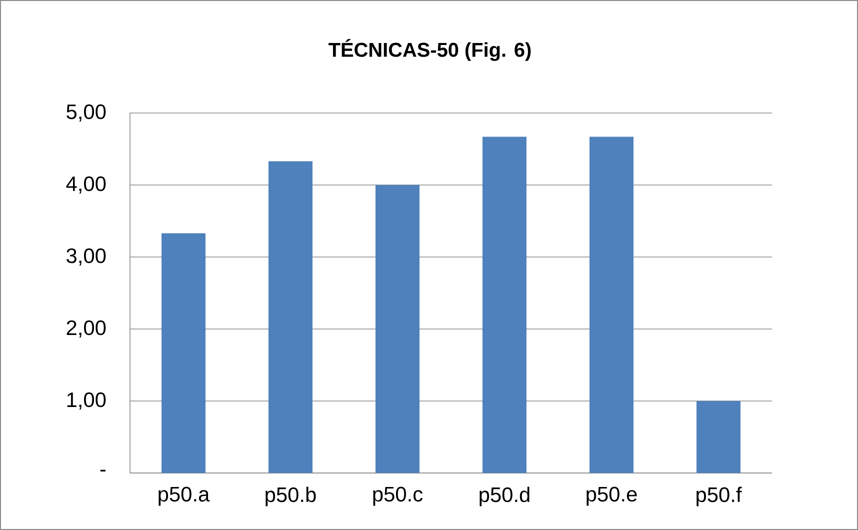 Image resolution: width=858 pixels, height=530 pixels. What do you see at coordinates (86, 113) in the screenshot?
I see `y-tick-label: 5,00` at bounding box center [86, 113].